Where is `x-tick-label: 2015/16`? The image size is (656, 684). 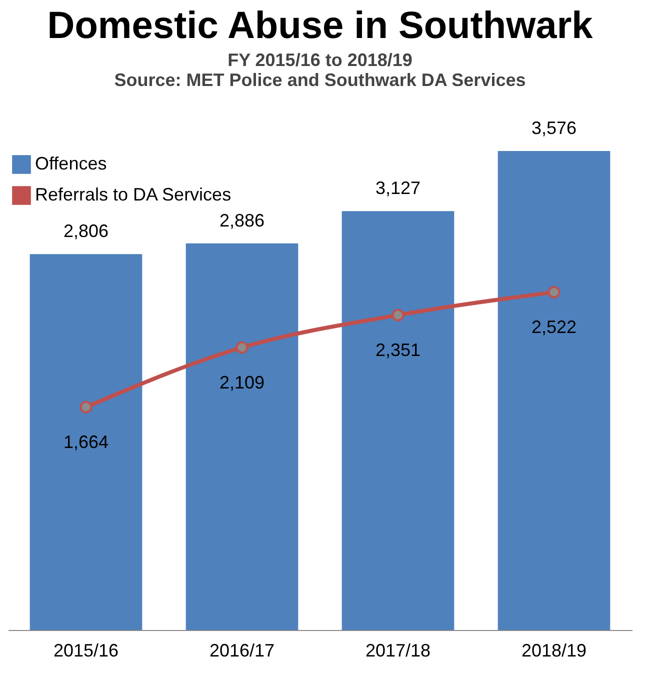 x-tick-label: 2015/16 is located at coordinates (86, 650).